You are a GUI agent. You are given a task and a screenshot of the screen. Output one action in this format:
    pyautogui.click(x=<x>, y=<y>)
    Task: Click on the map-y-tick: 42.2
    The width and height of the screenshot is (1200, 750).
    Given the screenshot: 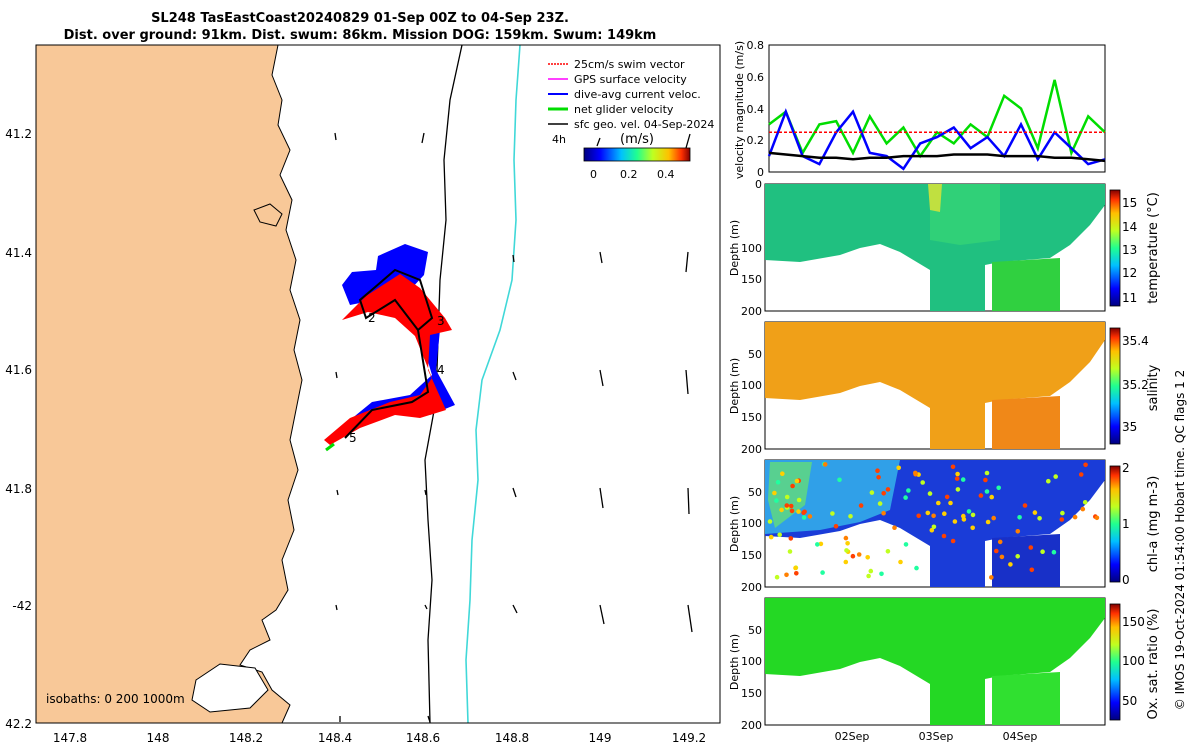 What is the action you would take?
    pyautogui.click(x=18, y=724)
    